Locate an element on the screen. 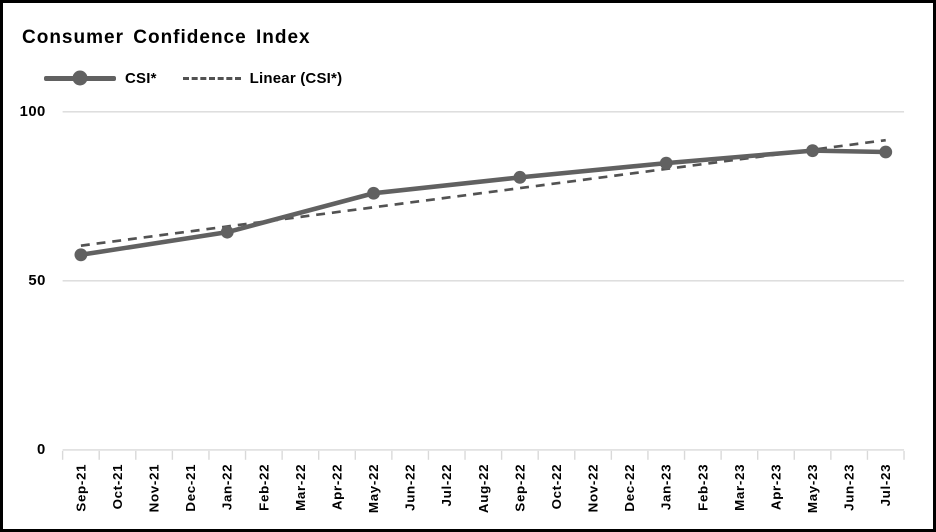 Image resolution: width=936 pixels, height=532 pixels. x-axis-label: Jan-22 is located at coordinates (227, 487).